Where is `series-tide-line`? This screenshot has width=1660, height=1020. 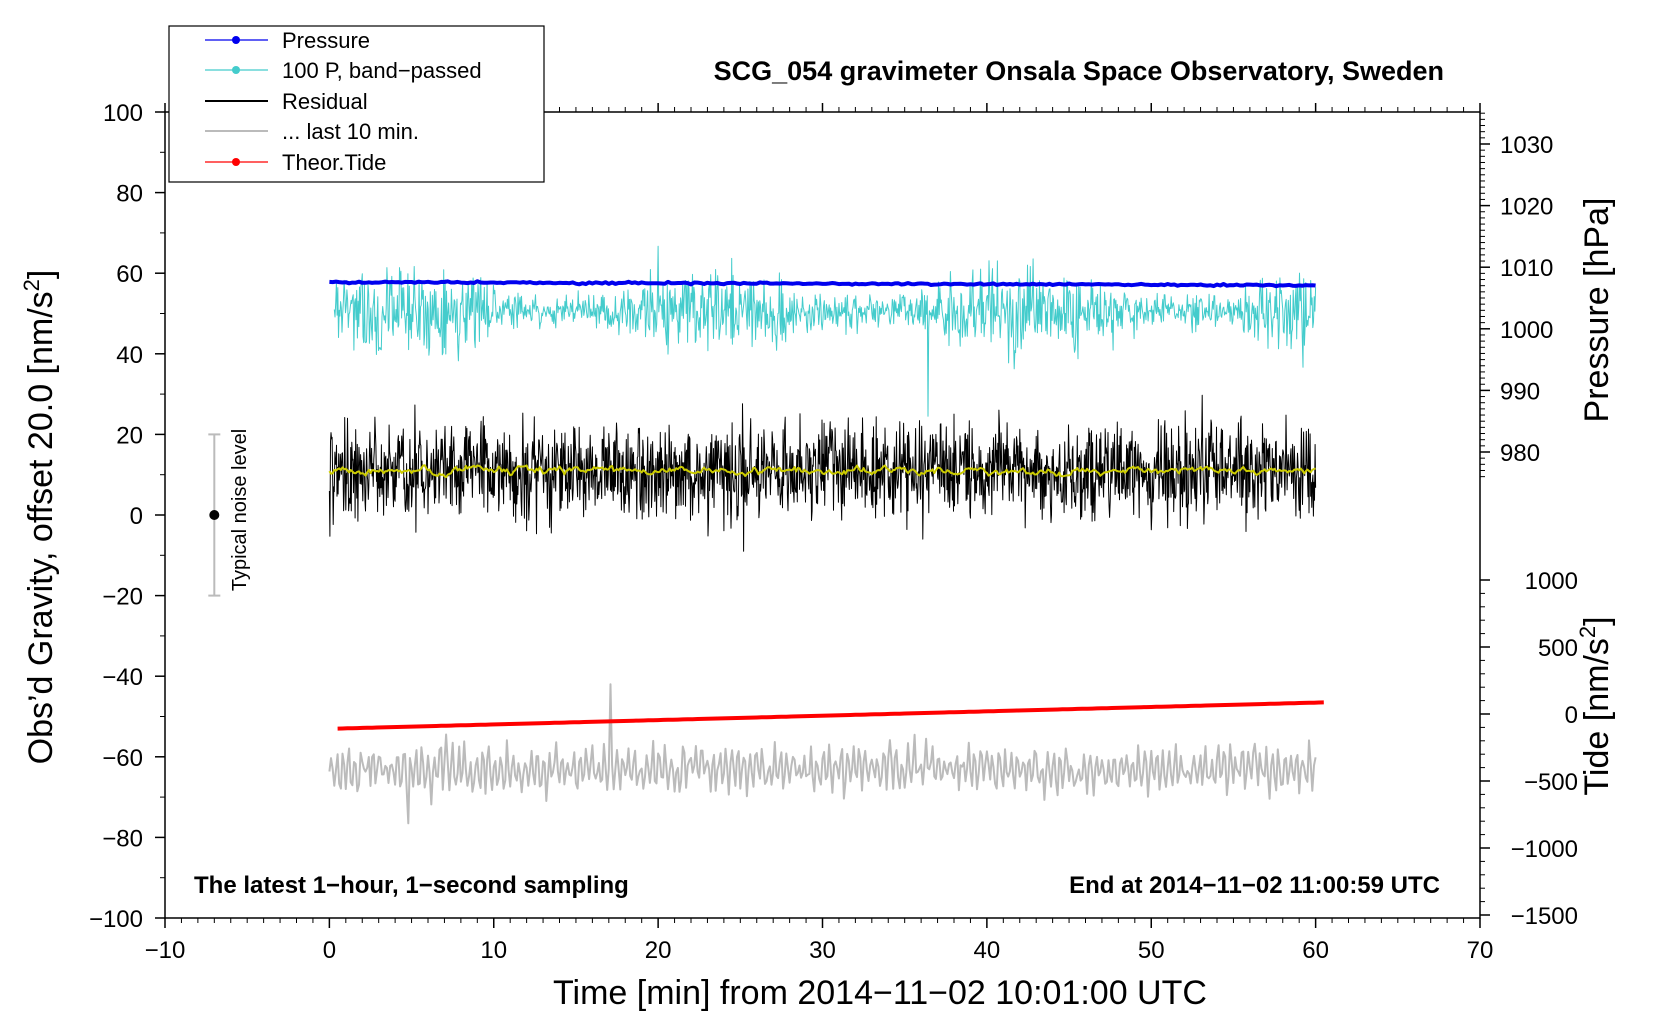 series-tide-line is located at coordinates (830, 715).